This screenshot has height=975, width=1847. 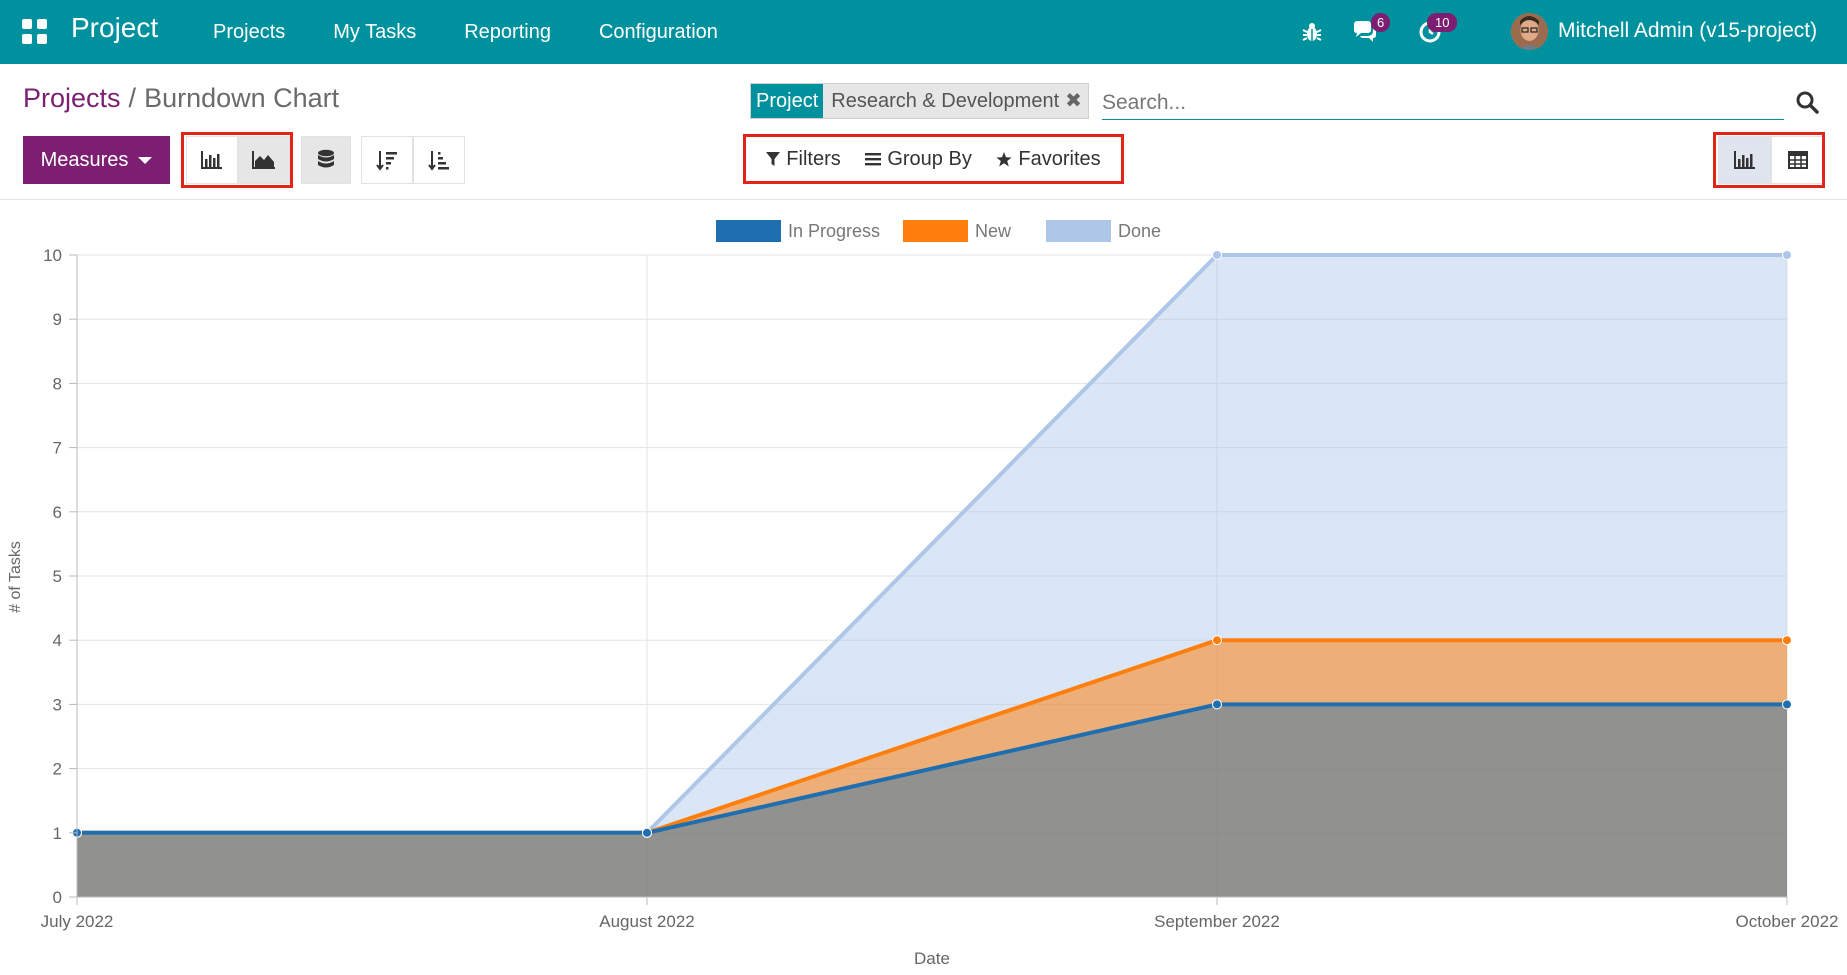 What do you see at coordinates (945, 101) in the screenshot?
I see `facet-value-text: Research & Development` at bounding box center [945, 101].